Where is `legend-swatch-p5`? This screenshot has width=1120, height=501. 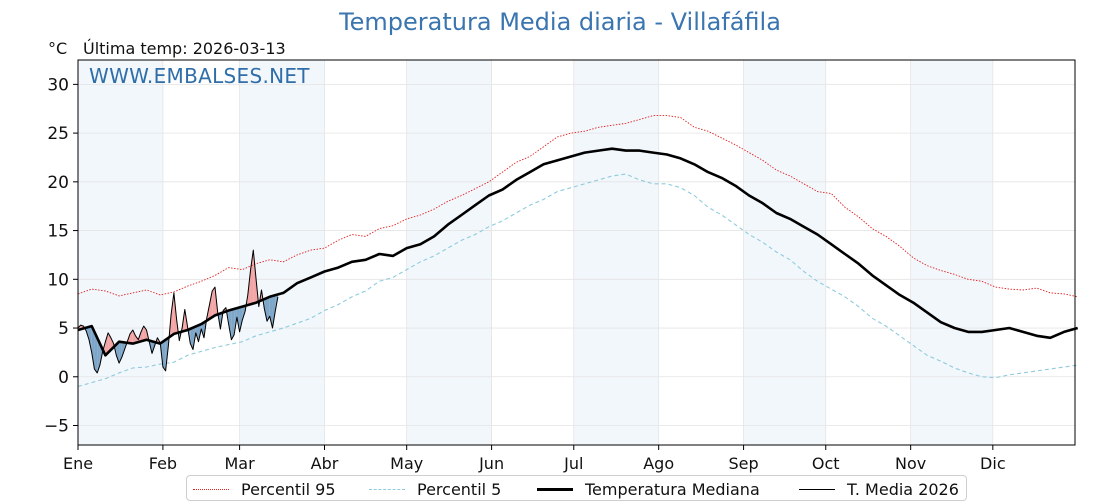
legend-swatch-p5 is located at coordinates (387, 489).